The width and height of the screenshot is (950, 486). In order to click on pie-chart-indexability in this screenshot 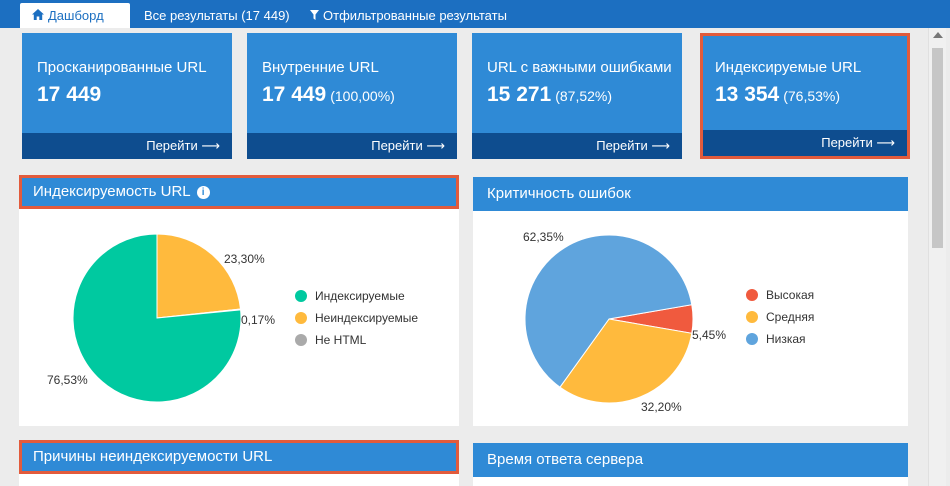, I will do `click(157, 318)`.